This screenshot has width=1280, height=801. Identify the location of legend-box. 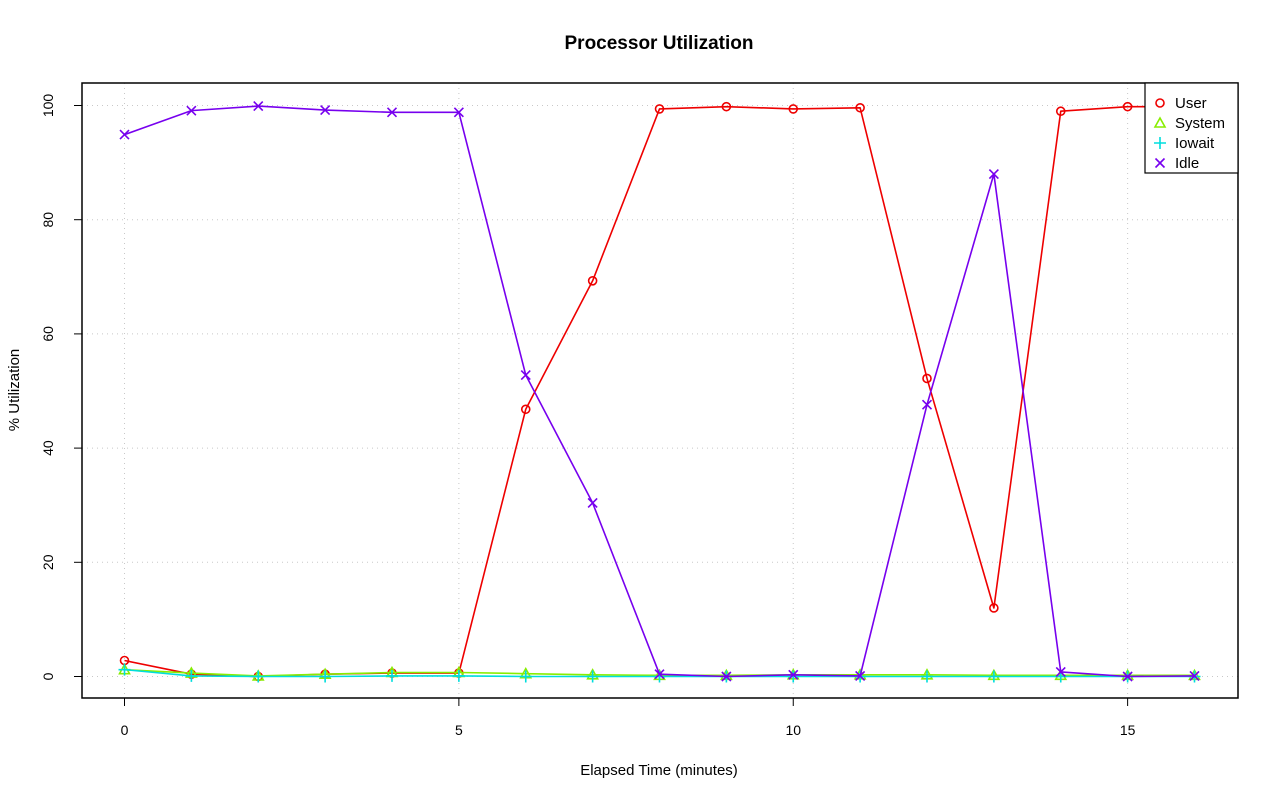
(1191, 128).